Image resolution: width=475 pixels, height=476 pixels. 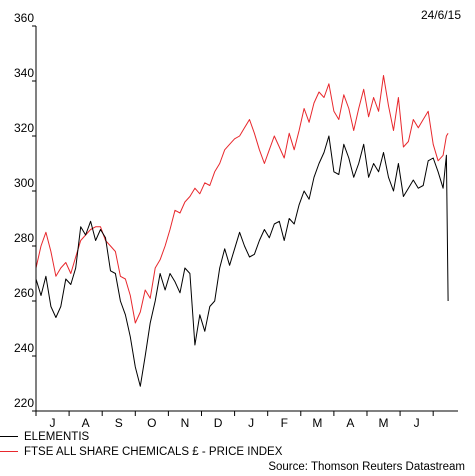 What do you see at coordinates (151, 423) in the screenshot?
I see `x-tick-label: O` at bounding box center [151, 423].